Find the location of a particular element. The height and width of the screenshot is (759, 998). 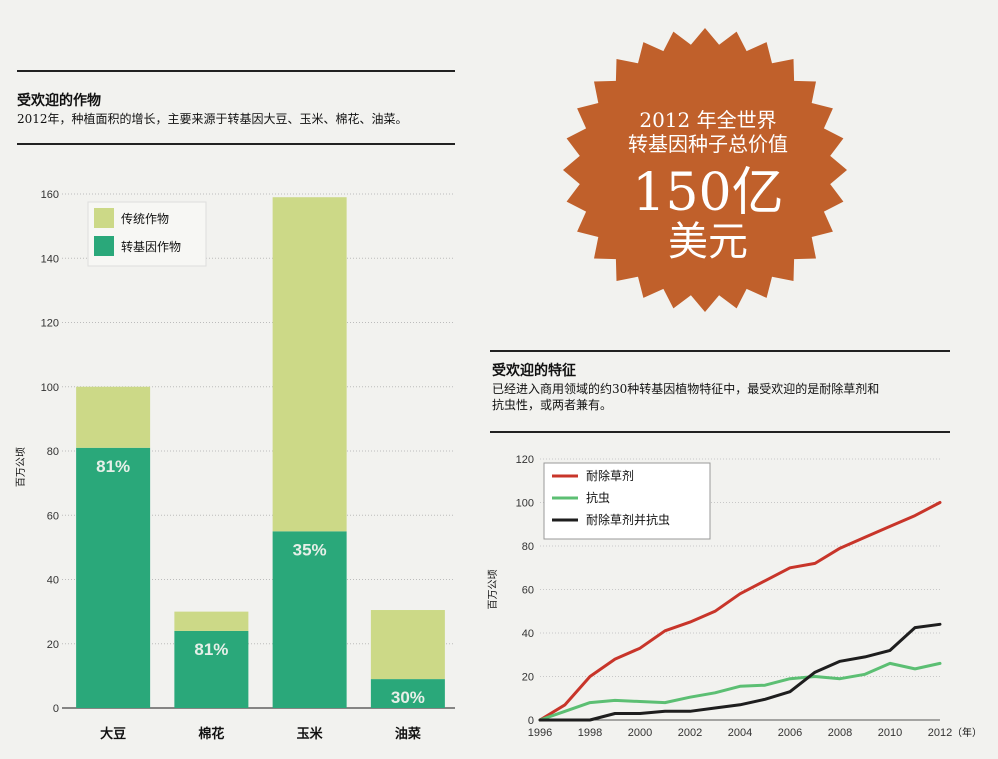

legend-label: 耐除草剂 is located at coordinates (610, 475).